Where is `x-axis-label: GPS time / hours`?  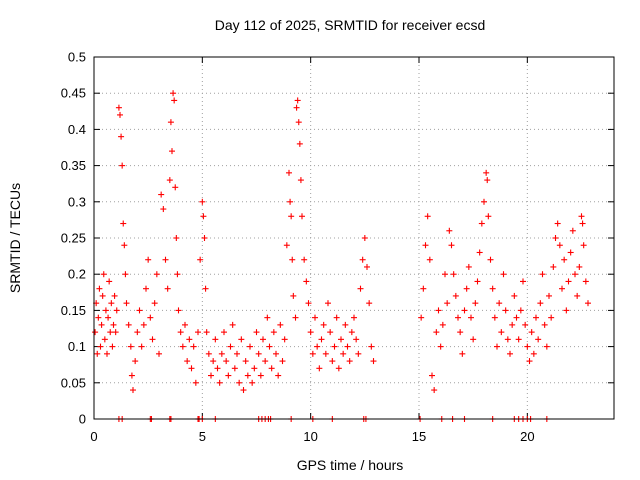
x-axis-label: GPS time / hours is located at coordinates (350, 465).